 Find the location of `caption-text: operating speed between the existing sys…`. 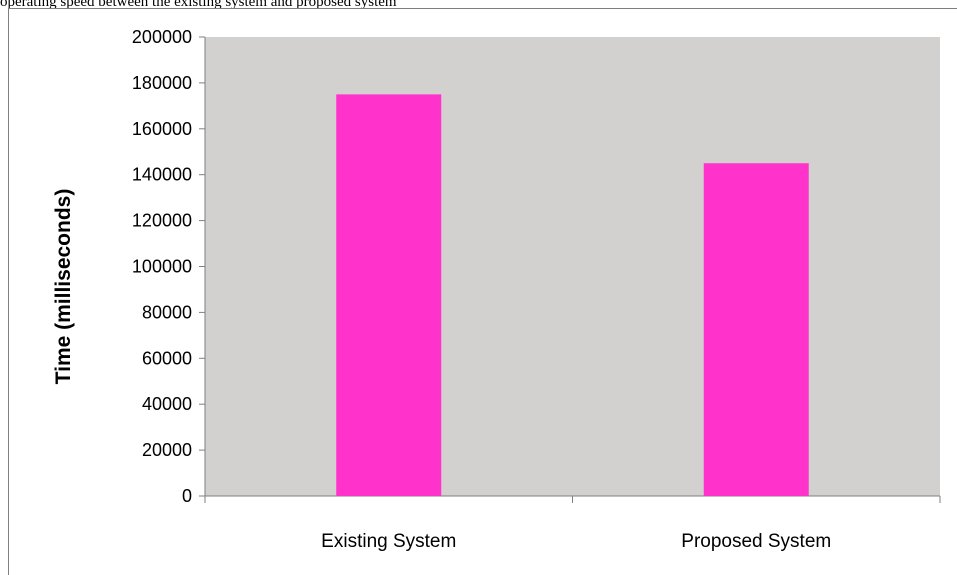

caption-text: operating speed between the existing sys… is located at coordinates (198, 4).